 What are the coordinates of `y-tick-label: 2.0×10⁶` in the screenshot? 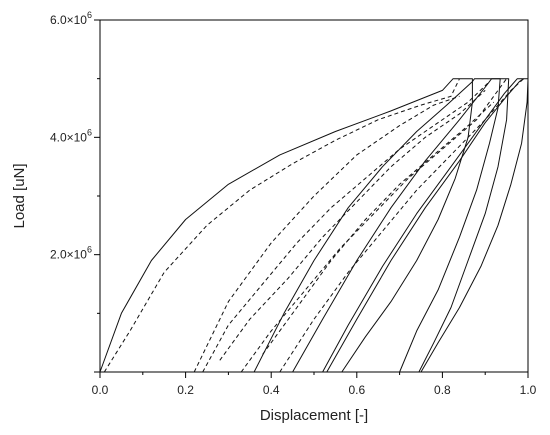 It's located at (71, 253).